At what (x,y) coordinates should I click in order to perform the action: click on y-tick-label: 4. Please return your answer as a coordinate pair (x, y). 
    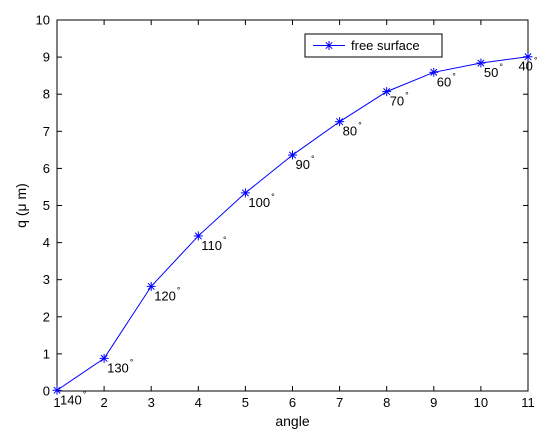
    Looking at the image, I should click on (46, 242).